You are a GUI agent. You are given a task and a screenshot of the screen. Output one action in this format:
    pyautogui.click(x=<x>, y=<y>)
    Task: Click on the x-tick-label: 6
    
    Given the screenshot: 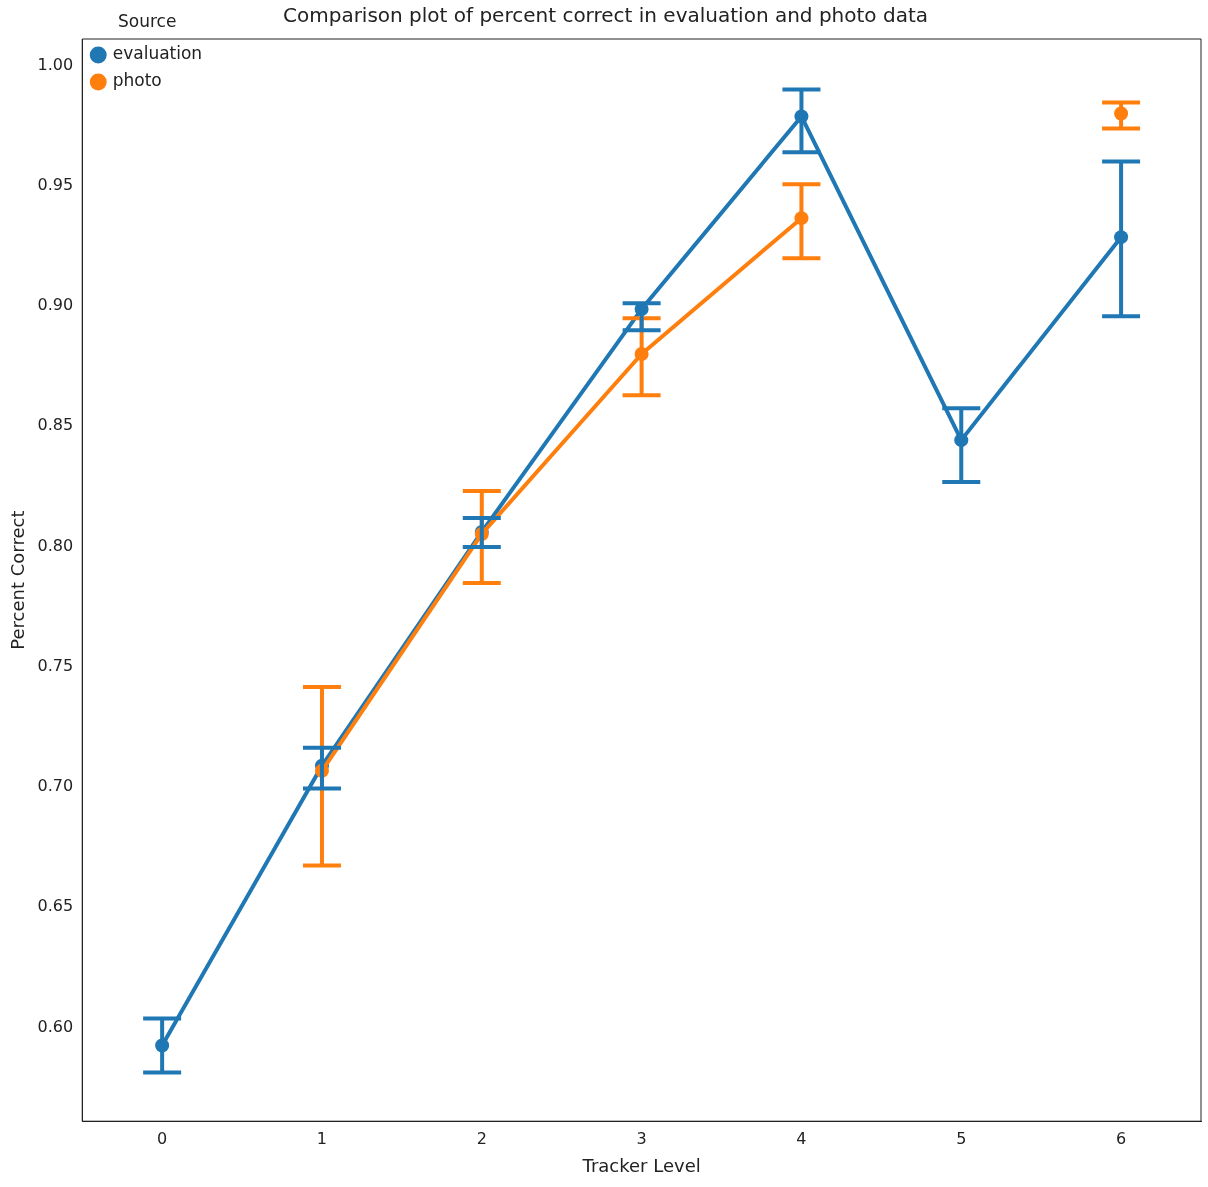 What is the action you would take?
    pyautogui.click(x=1121, y=1138)
    